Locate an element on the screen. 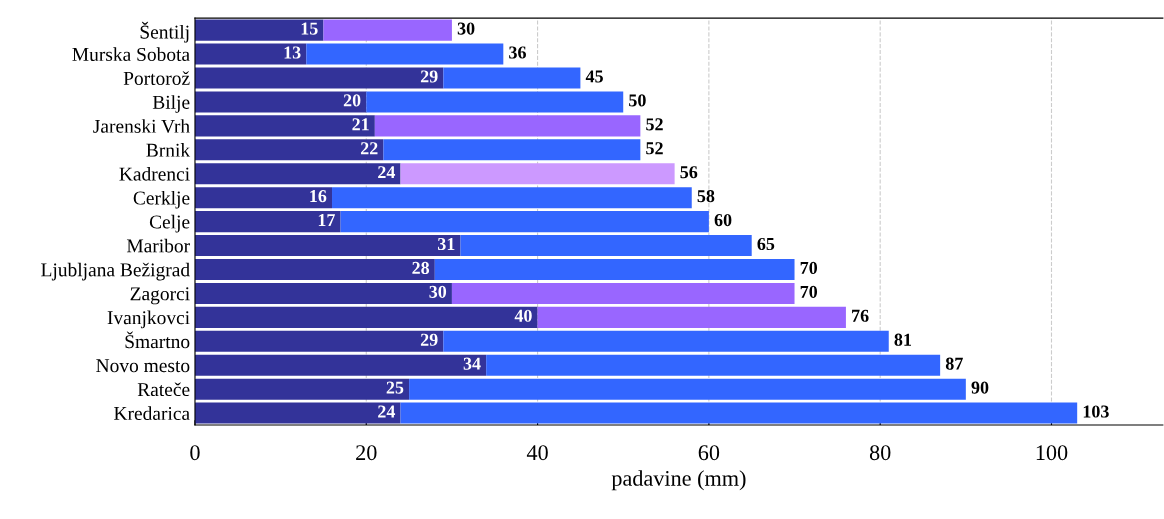  x-axis-title: padavine (mm) is located at coordinates (678, 480).